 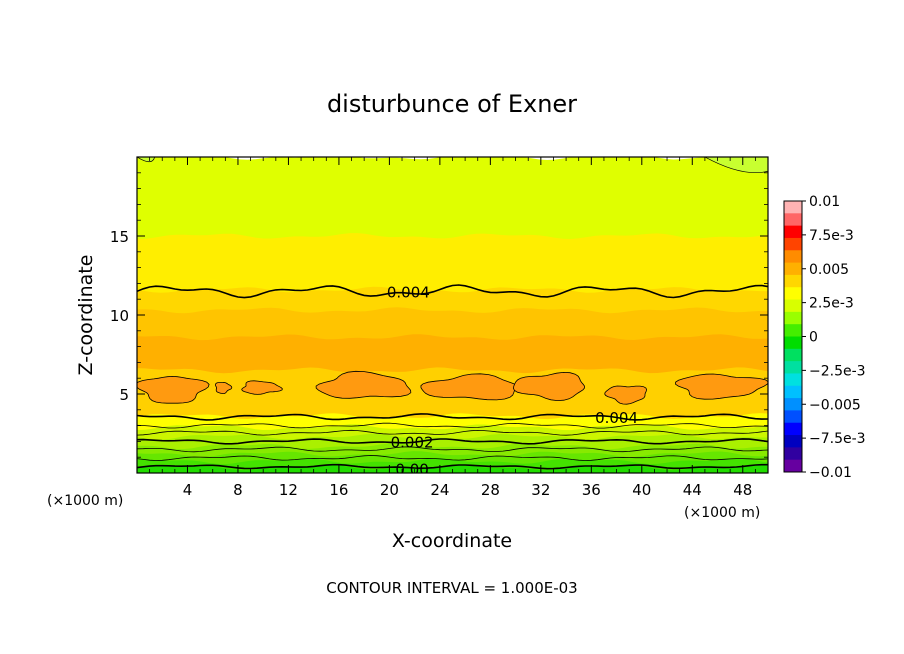 What do you see at coordinates (641, 490) in the screenshot?
I see `x-tick-label: 40` at bounding box center [641, 490].